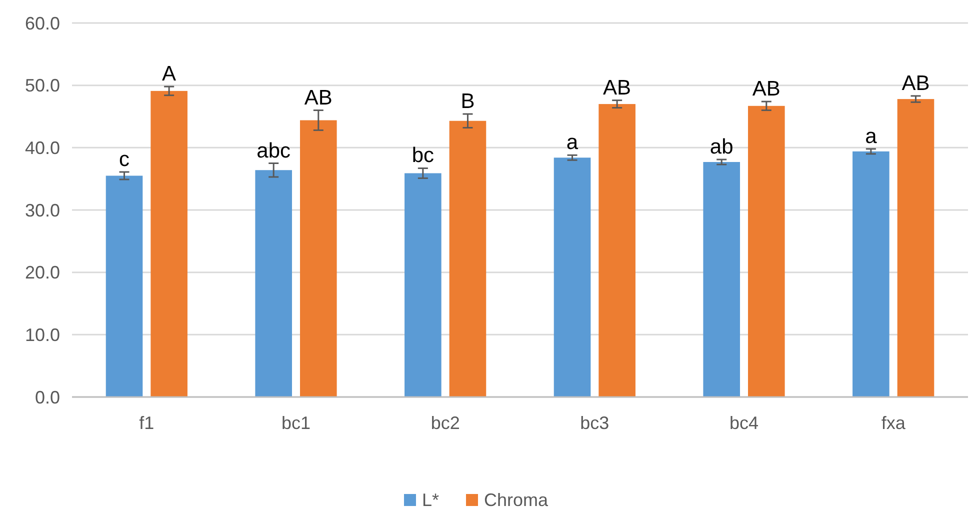 Image resolution: width=976 pixels, height=516 pixels. I want to click on y-tick-label: 60.0, so click(42, 23).